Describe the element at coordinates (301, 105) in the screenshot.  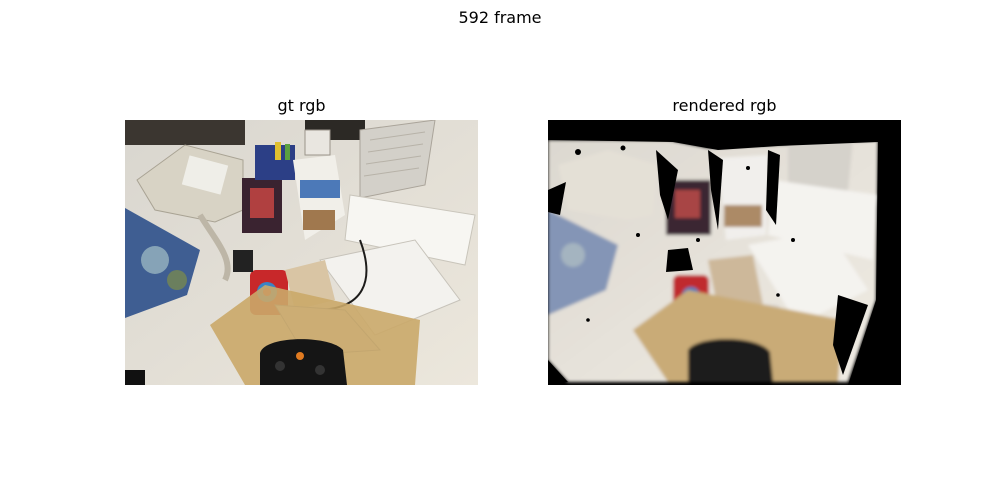
I see `panel-title-gt: gt rgb` at that location.